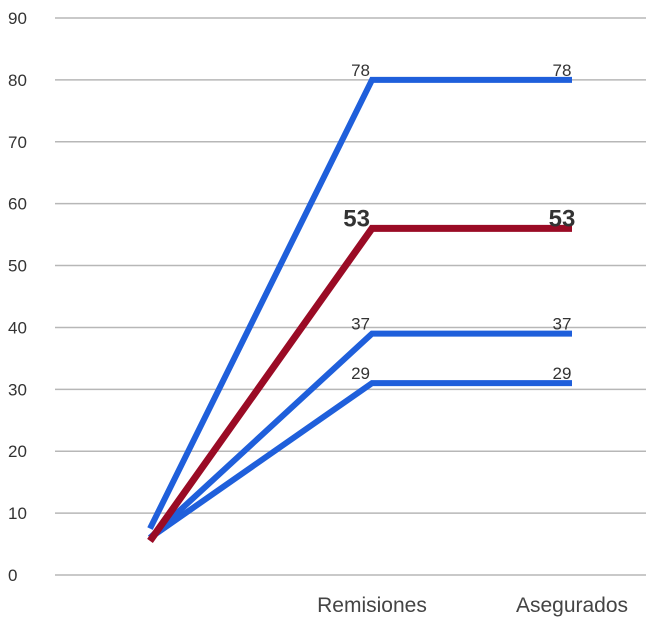  Describe the element at coordinates (17, 389) in the screenshot. I see `y-tick-label-30: 30` at that location.